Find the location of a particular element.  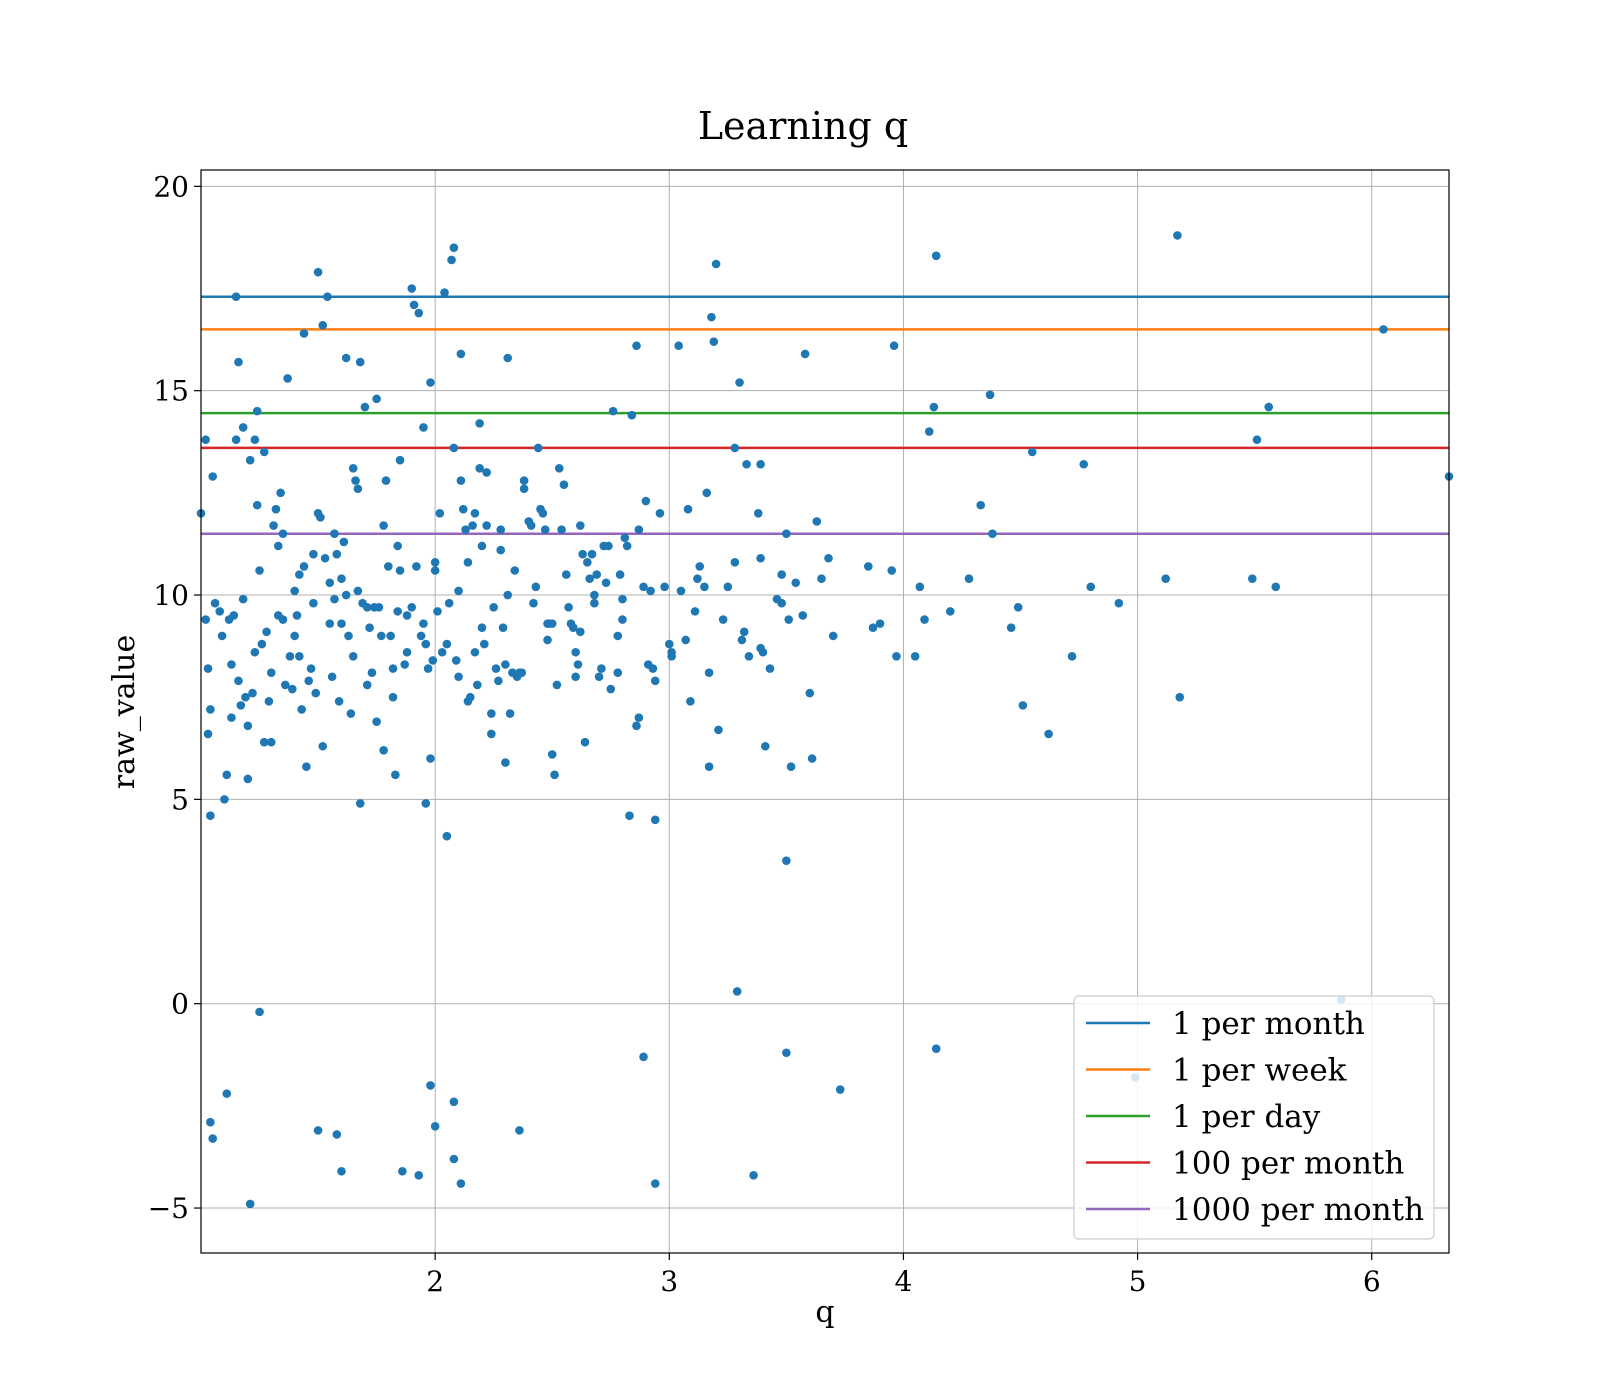

y-tick-label: 0 is located at coordinates (180, 1004).